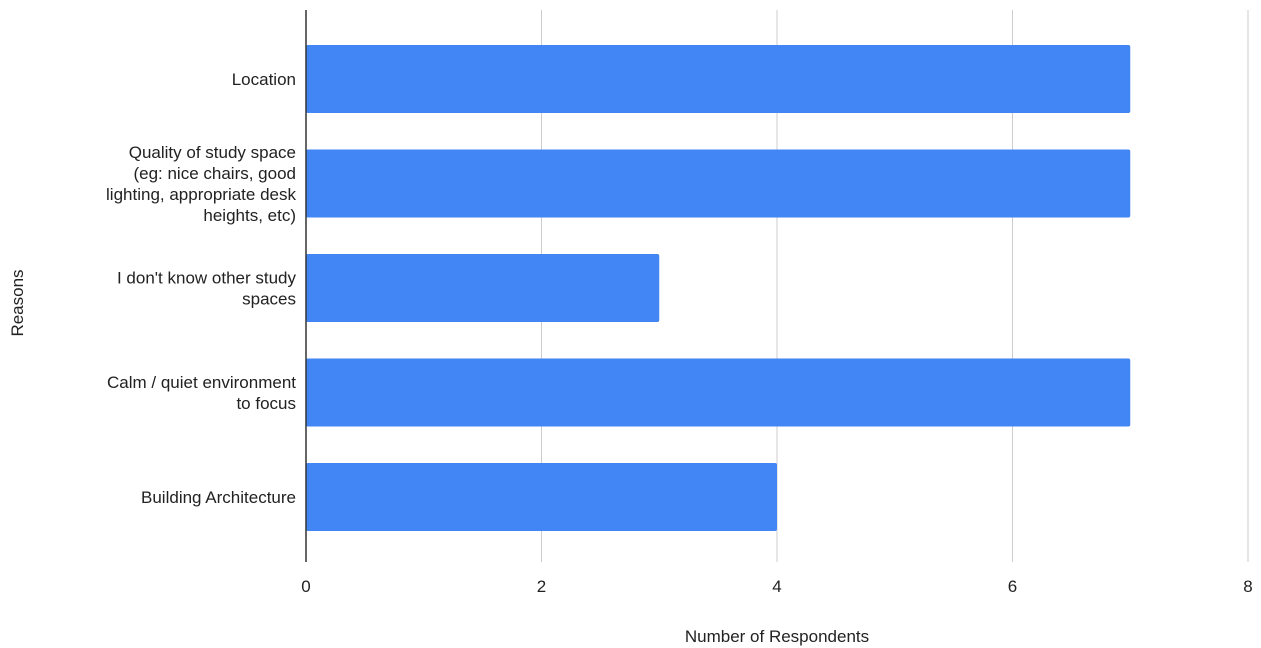  Describe the element at coordinates (541, 586) in the screenshot. I see `x-tick-label: 2` at that location.